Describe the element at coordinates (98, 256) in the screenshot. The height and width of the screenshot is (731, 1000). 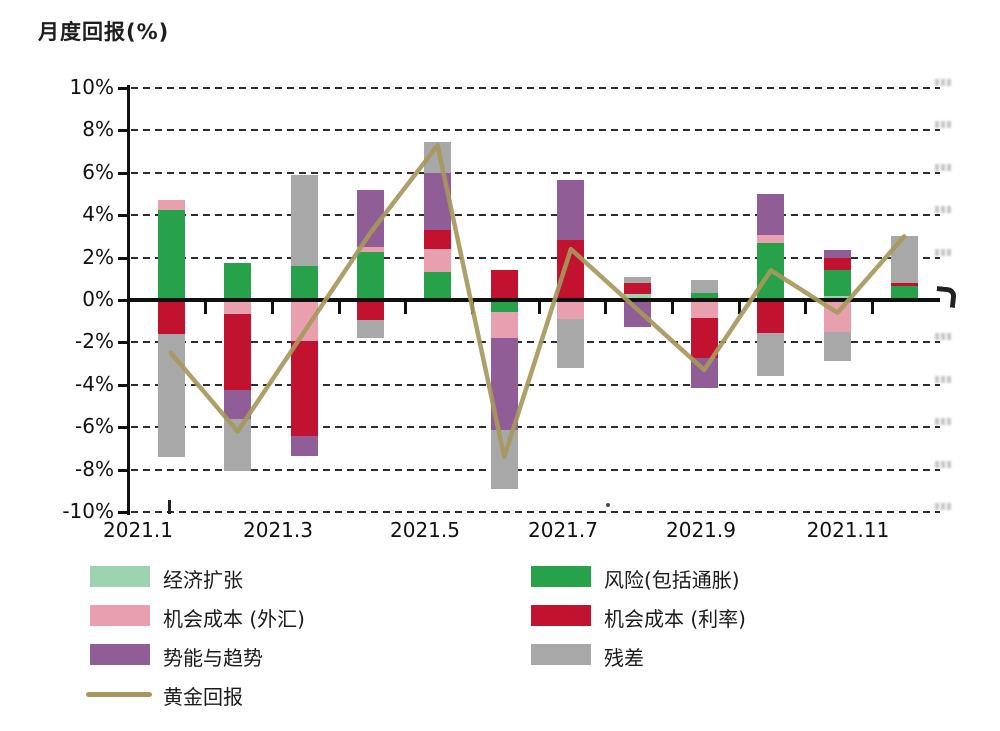
I see `y-axis-label: 2%` at that location.